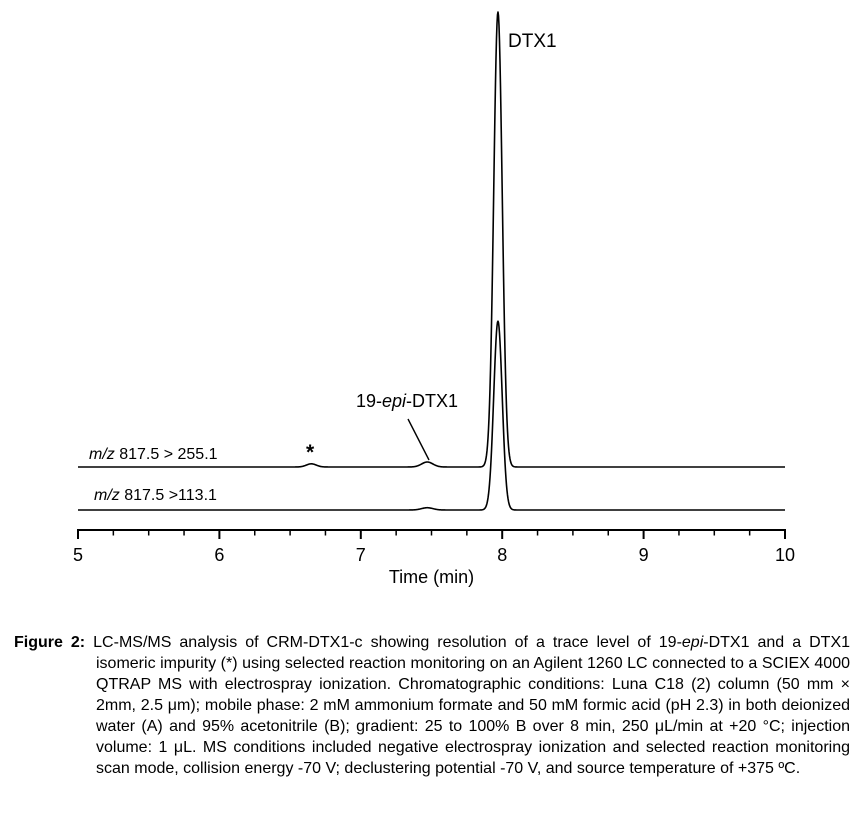  I want to click on caption-spacer, so click(89, 642).